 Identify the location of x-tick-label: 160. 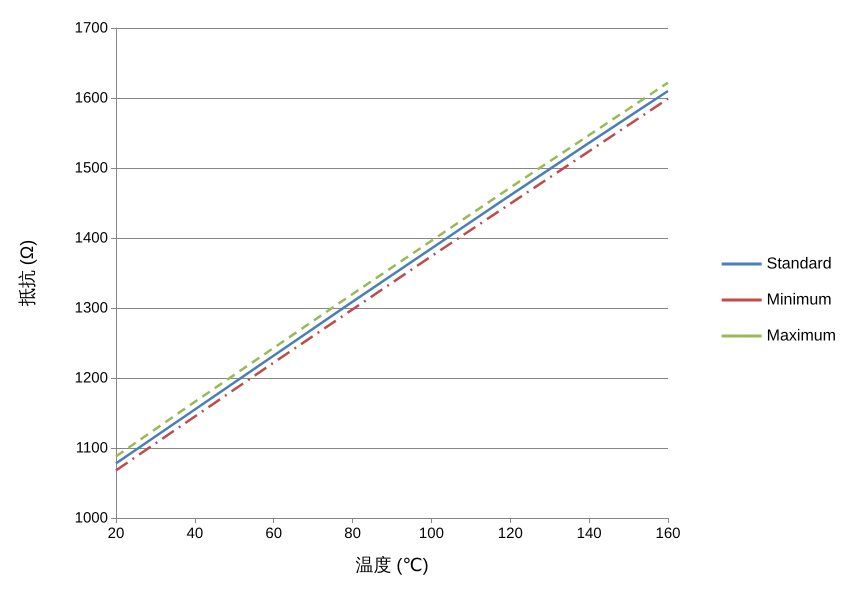
(668, 533).